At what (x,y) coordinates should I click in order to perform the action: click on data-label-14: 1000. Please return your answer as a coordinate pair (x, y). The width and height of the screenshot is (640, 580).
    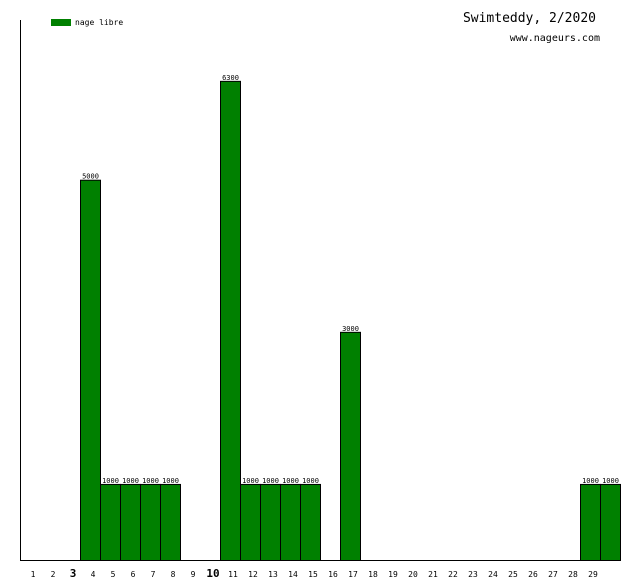
    Looking at the image, I should click on (310, 481).